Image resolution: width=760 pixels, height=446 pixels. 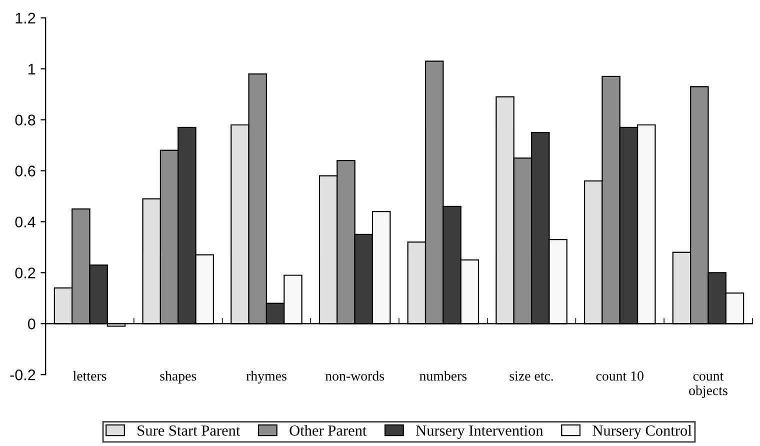 I want to click on y-tick-label: 0.4, so click(x=25, y=222).